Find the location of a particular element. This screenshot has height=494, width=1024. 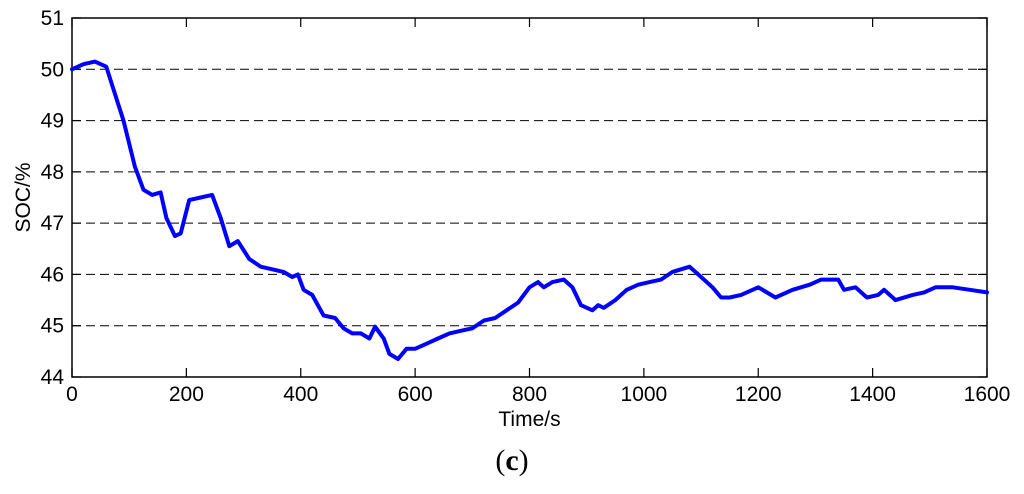

y-tick-label: 44 is located at coordinates (53, 377).